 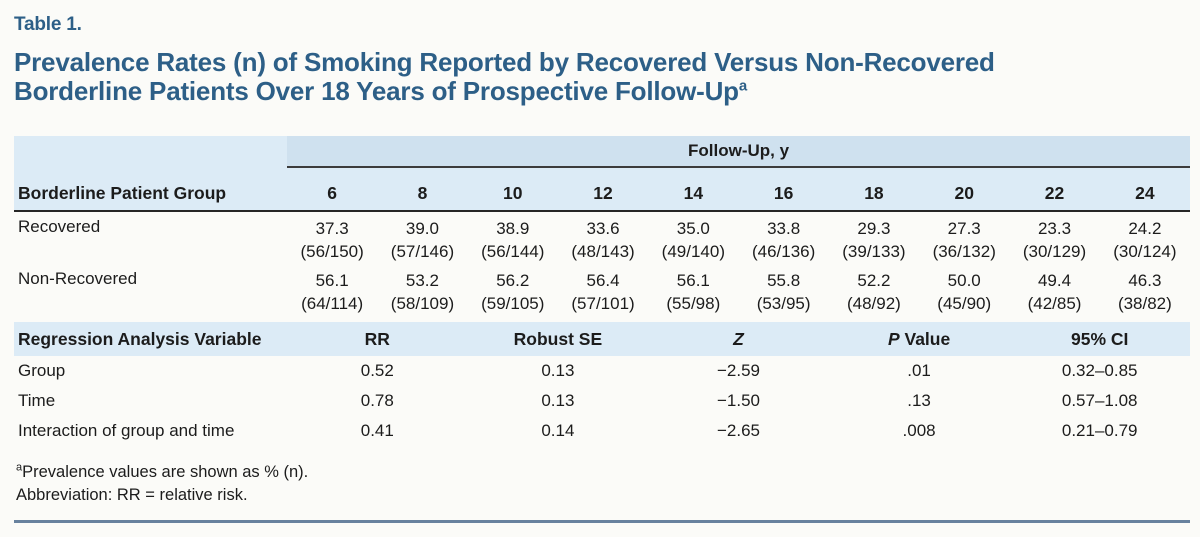 I want to click on table-number-label: Table 1., so click(x=48, y=24).